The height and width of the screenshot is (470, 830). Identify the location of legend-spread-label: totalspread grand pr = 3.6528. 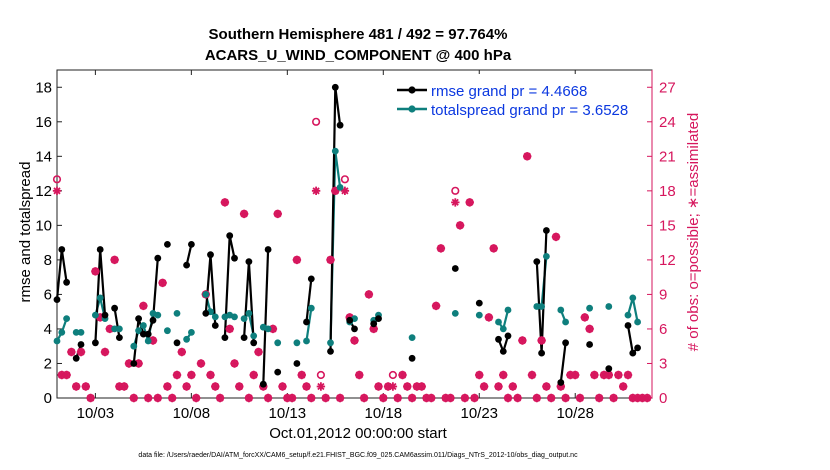
(529, 110).